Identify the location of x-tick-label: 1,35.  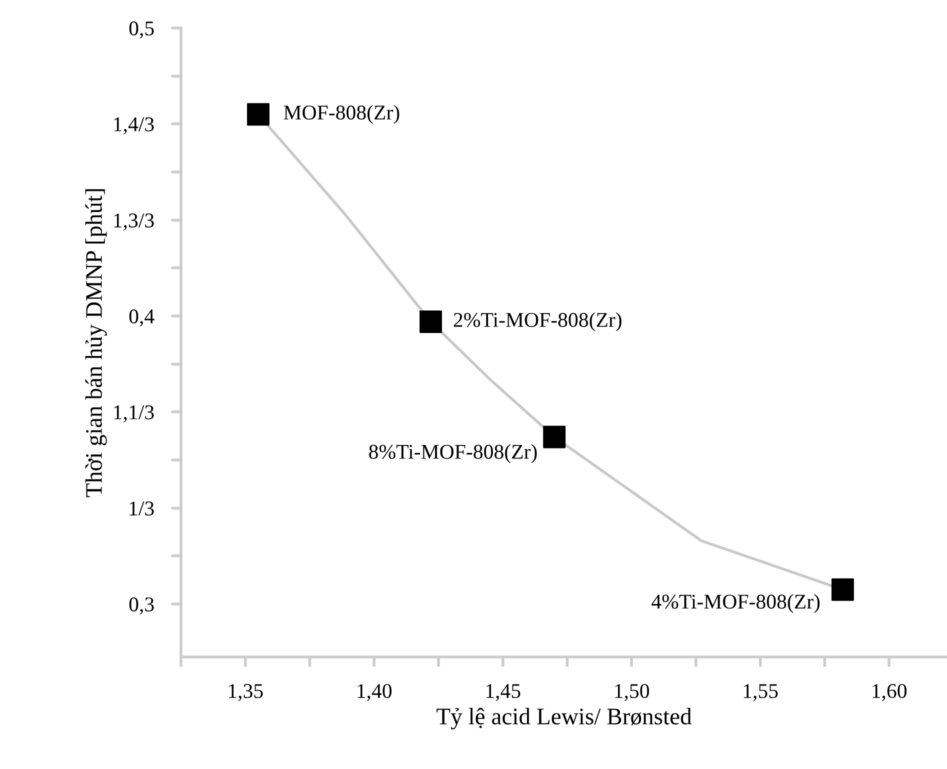
(245, 693).